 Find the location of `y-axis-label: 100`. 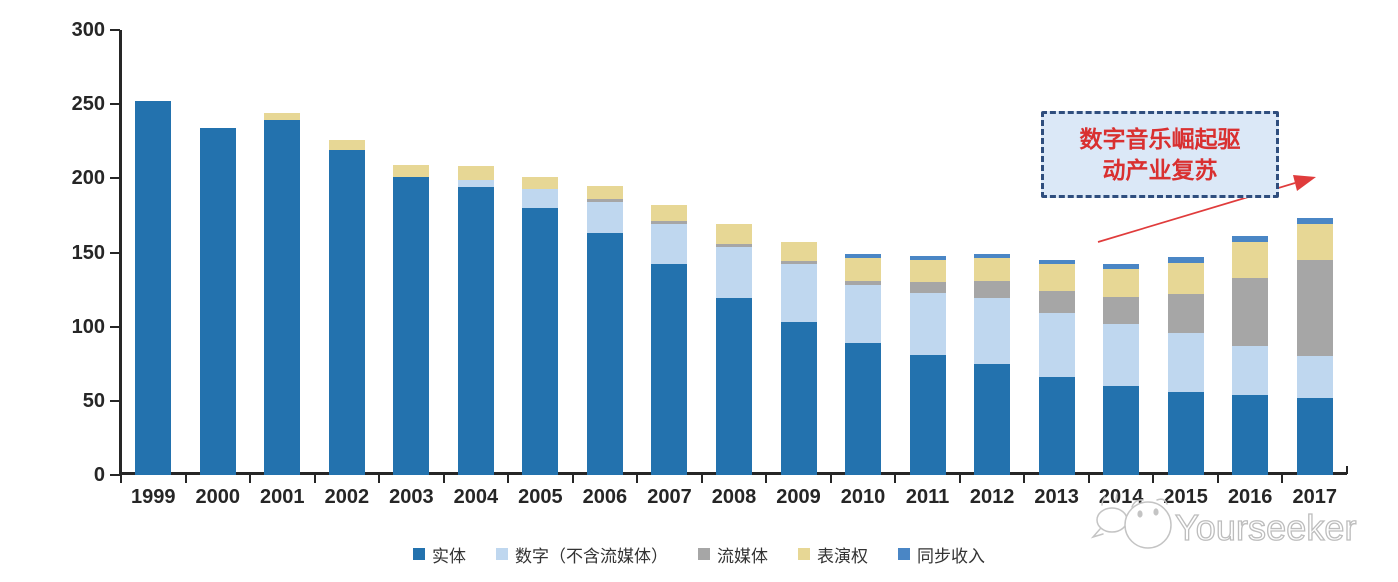

y-axis-label: 100 is located at coordinates (88, 326).